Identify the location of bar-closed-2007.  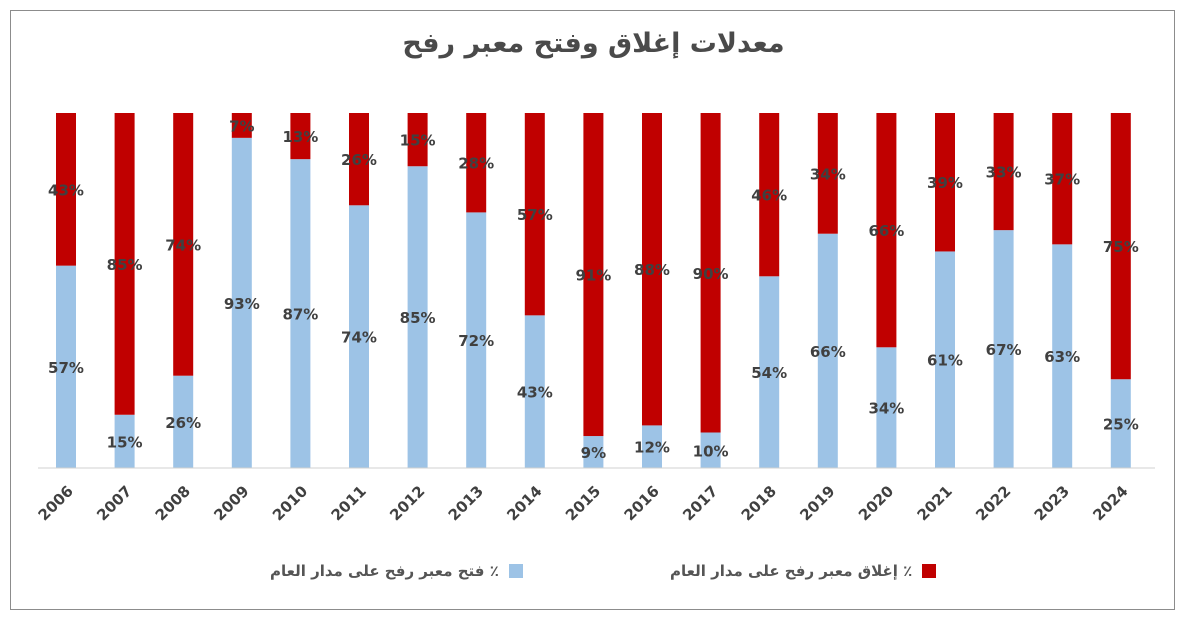
(124, 264).